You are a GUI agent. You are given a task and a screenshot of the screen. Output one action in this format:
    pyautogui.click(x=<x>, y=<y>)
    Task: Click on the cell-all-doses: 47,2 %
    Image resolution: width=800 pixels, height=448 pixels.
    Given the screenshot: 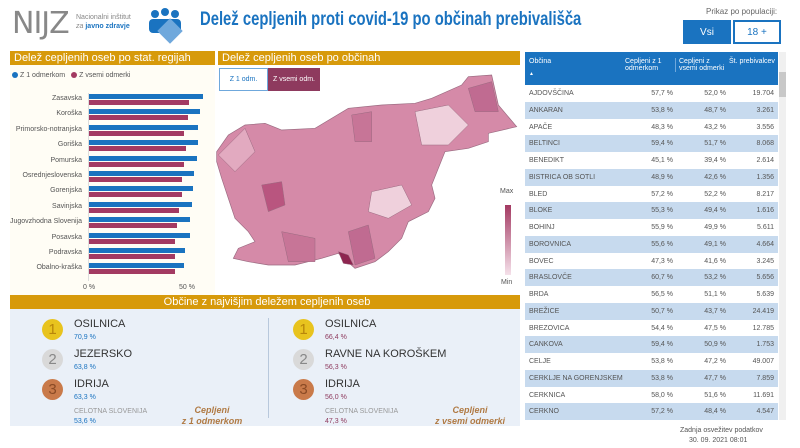 What is the action you would take?
    pyautogui.click(x=715, y=361)
    